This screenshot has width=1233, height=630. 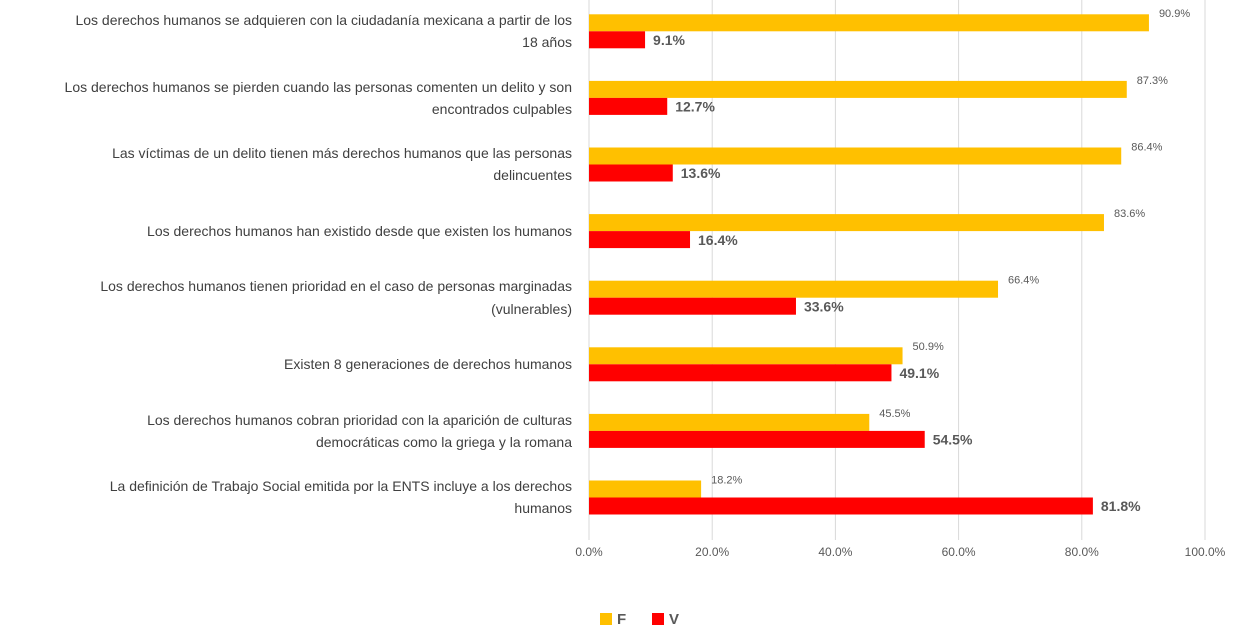 I want to click on value-label: 33.6%, so click(x=824, y=306).